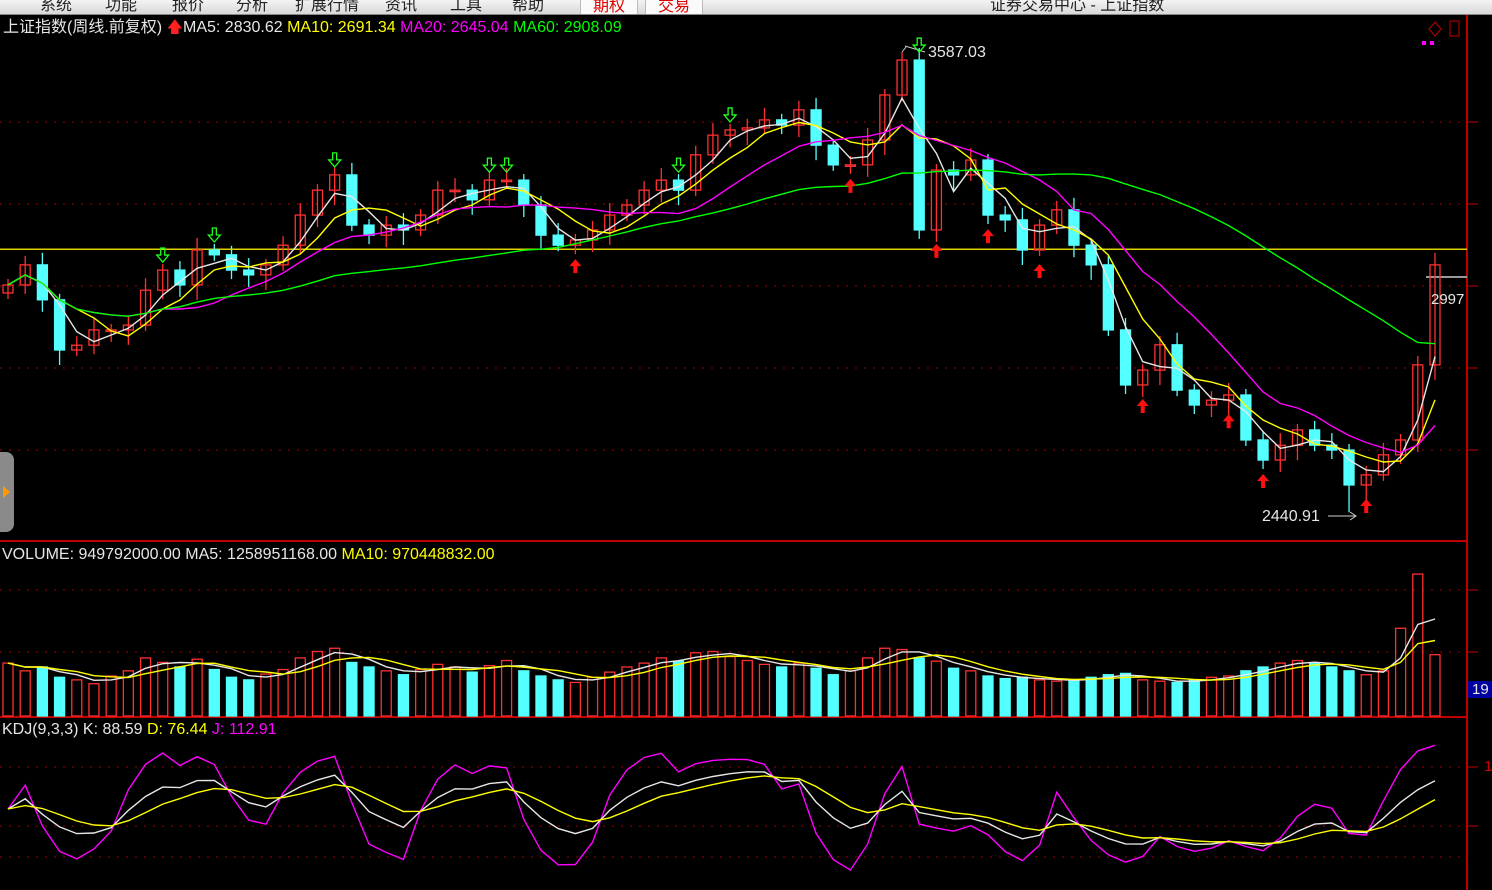 This screenshot has width=1492, height=890. Describe the element at coordinates (56, 7) in the screenshot. I see `menu-system: 系统` at that location.